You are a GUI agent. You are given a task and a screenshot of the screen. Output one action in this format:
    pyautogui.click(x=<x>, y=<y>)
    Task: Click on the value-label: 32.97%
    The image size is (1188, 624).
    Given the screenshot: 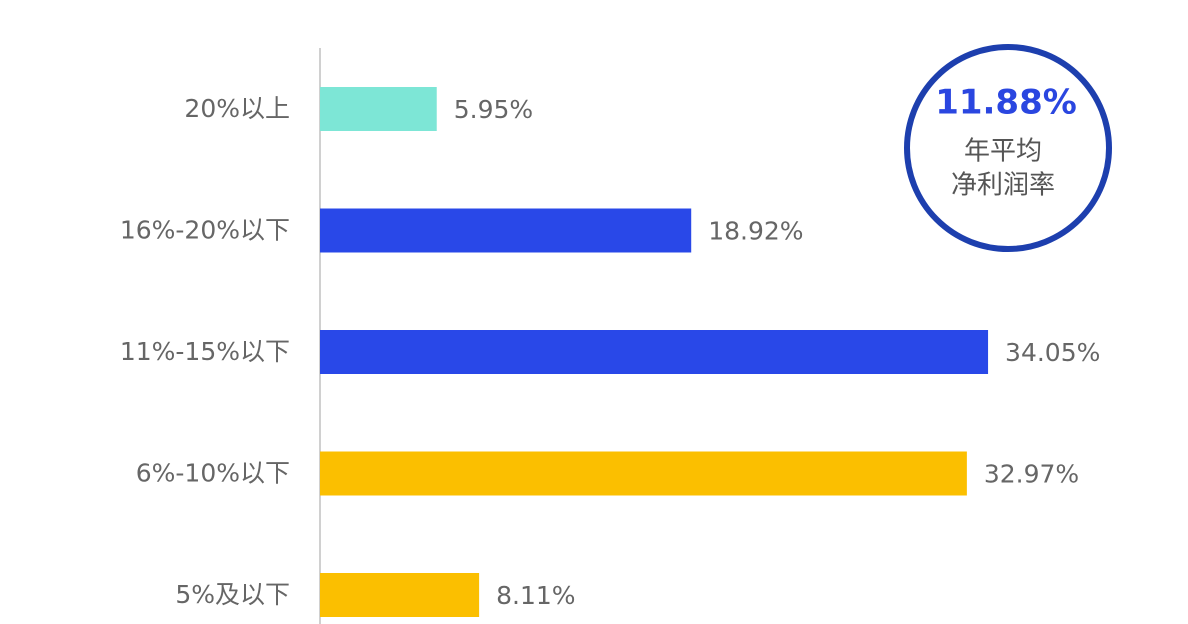 What is the action you would take?
    pyautogui.click(x=1031, y=474)
    